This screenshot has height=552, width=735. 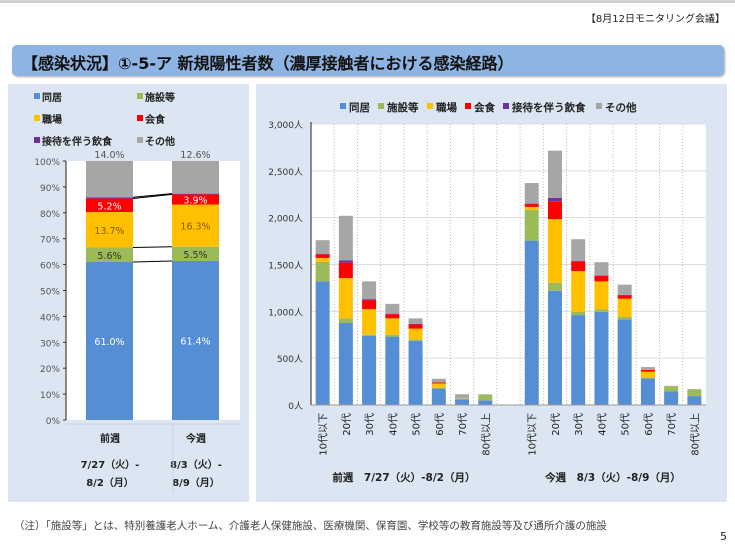 What do you see at coordinates (295, 406) in the screenshot?
I see `y-tick-label: 0人` at bounding box center [295, 406].